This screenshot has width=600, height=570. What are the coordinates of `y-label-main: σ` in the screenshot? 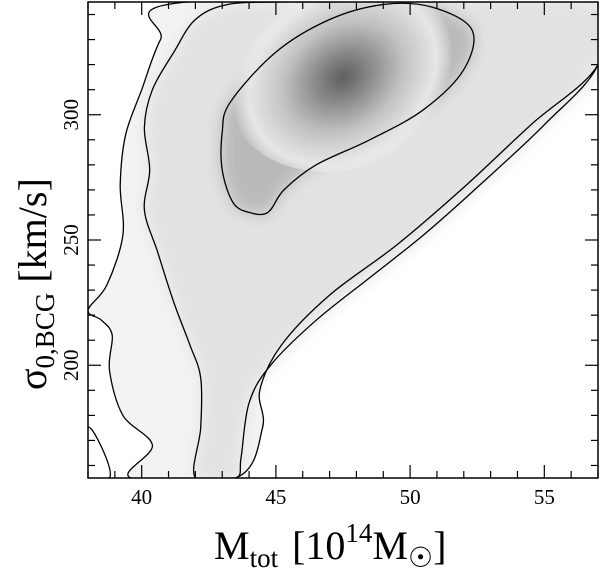 It's located at (32, 379).